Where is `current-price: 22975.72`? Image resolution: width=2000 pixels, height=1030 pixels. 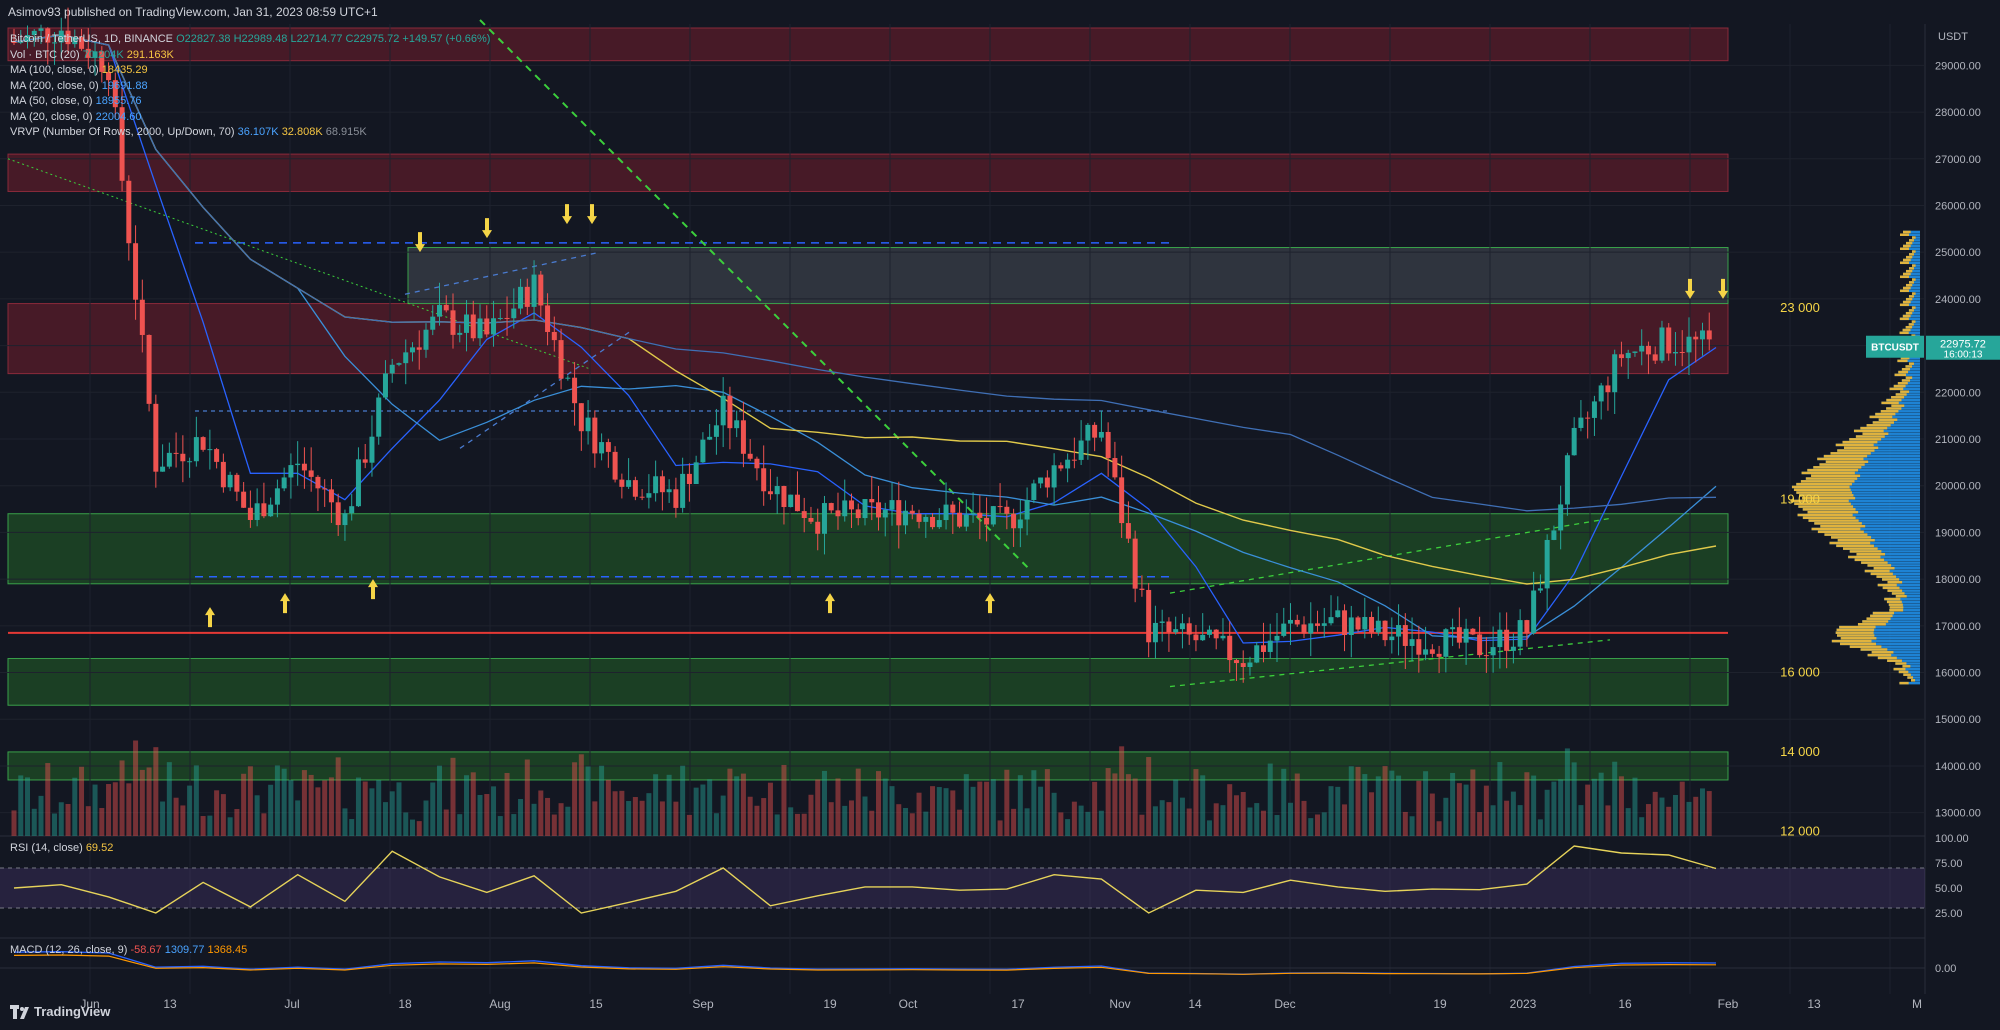 current-price: 22975.72 is located at coordinates (1963, 345).